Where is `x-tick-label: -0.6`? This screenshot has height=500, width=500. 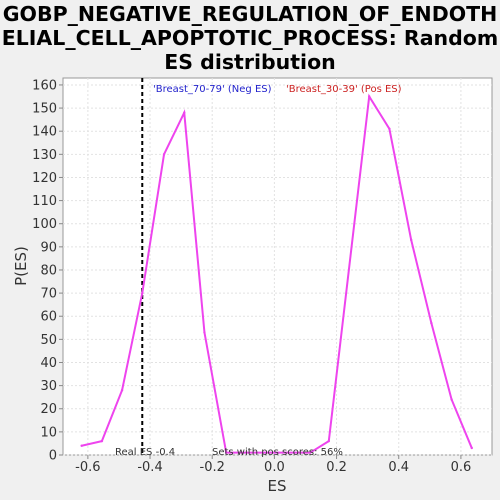
x-tick-label: -0.6 is located at coordinates (87, 467).